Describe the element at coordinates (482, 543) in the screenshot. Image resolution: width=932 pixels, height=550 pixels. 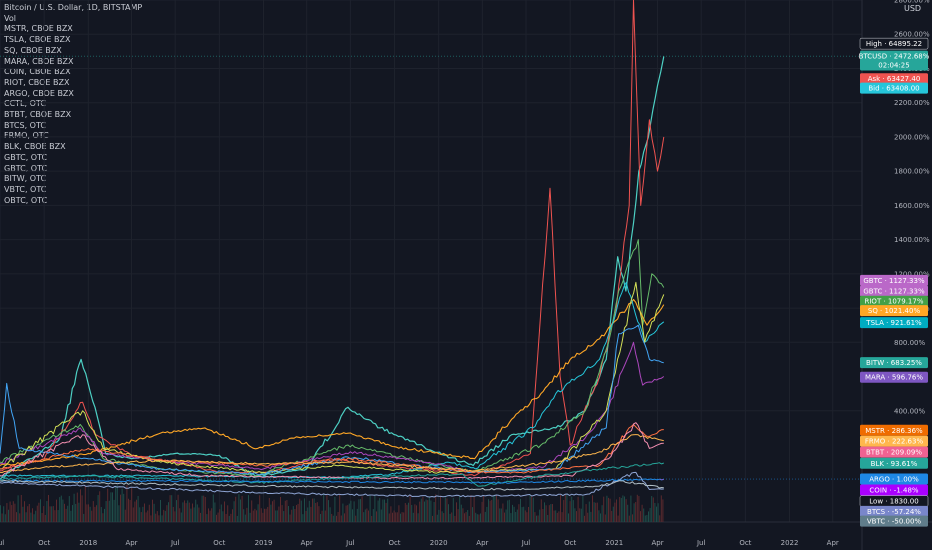
I see `x-tick-label: Apr` at that location.